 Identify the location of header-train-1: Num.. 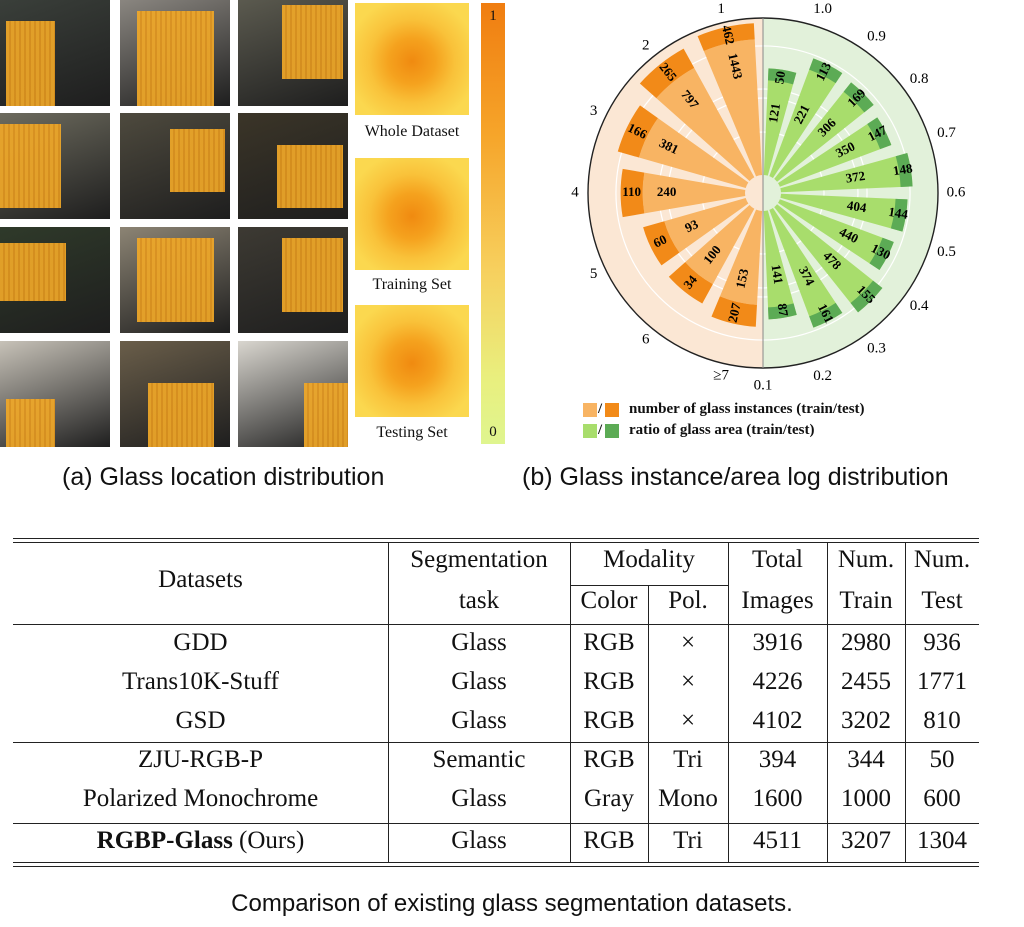
(866, 559).